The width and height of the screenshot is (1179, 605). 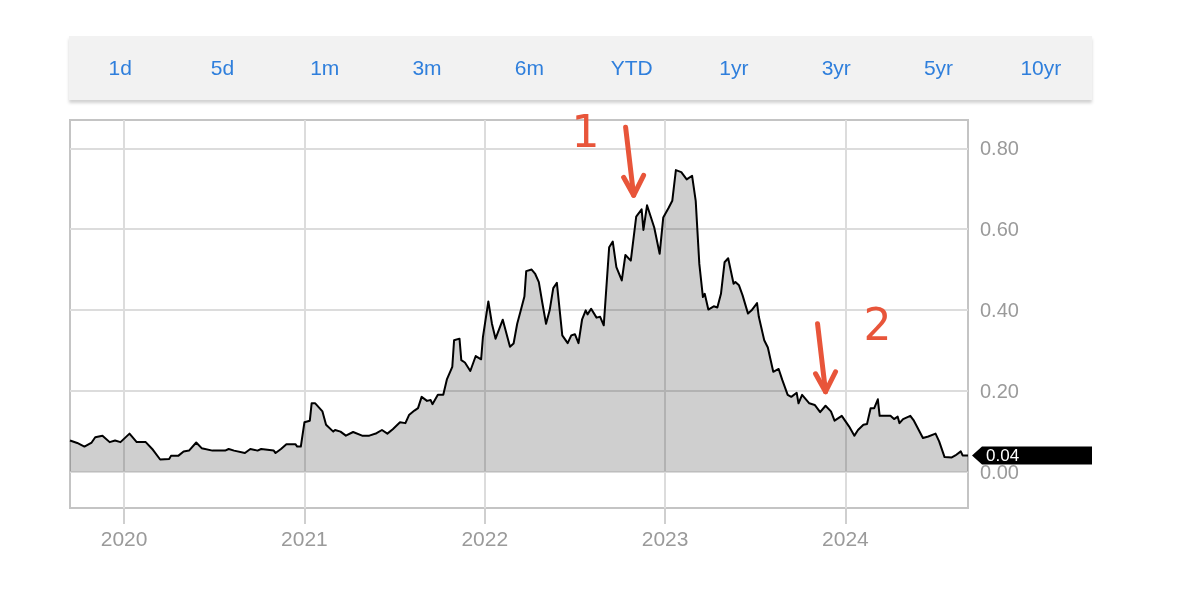 I want to click on x-tick-label: 2022, so click(x=485, y=538).